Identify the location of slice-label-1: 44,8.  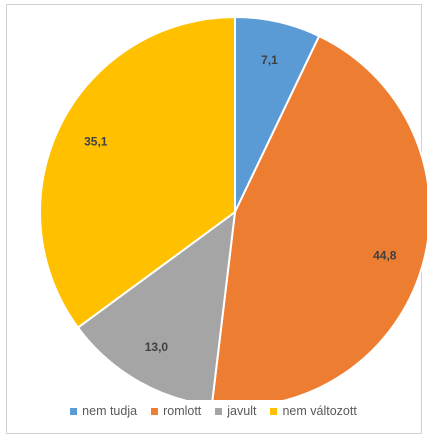
(385, 256).